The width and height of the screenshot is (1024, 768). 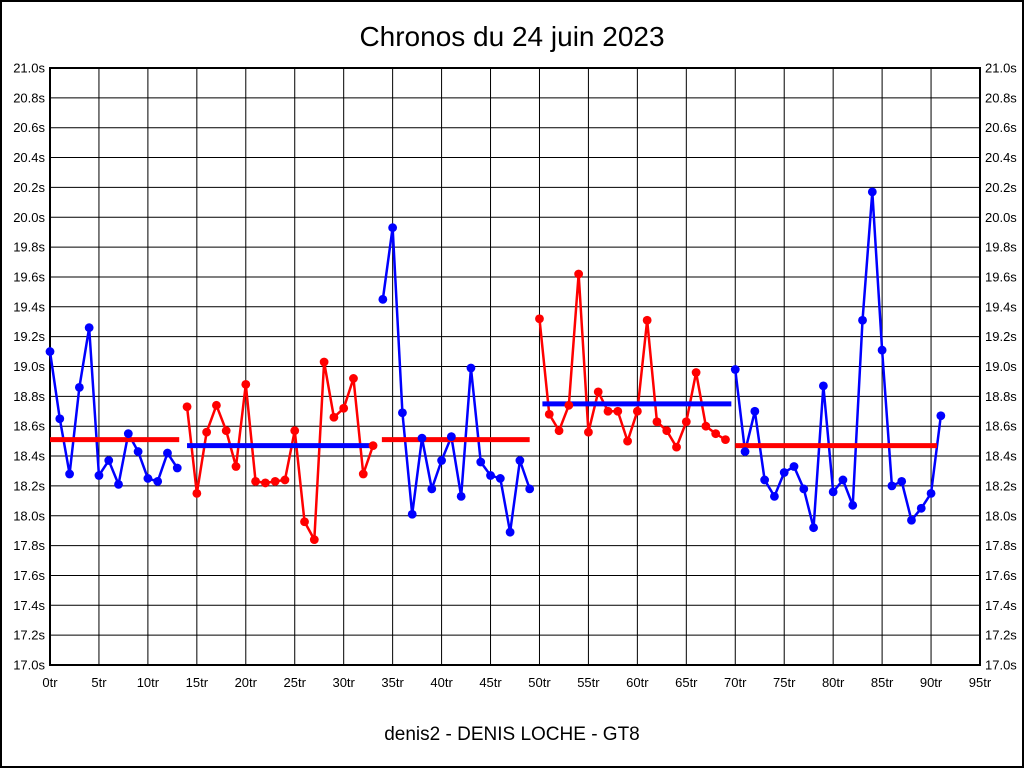 I want to click on y-tick-label-right: 18.0s, so click(x=1001, y=515).